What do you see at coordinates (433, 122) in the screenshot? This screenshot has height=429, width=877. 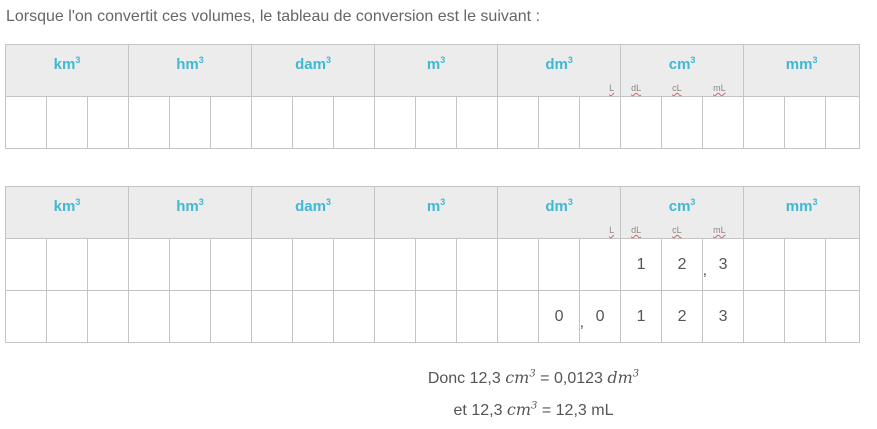 I see `table-row` at bounding box center [433, 122].